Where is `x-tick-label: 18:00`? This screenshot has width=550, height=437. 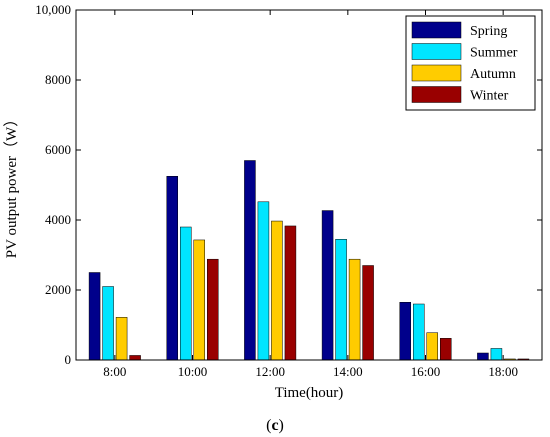 x-tick-label: 18:00 is located at coordinates (503, 371).